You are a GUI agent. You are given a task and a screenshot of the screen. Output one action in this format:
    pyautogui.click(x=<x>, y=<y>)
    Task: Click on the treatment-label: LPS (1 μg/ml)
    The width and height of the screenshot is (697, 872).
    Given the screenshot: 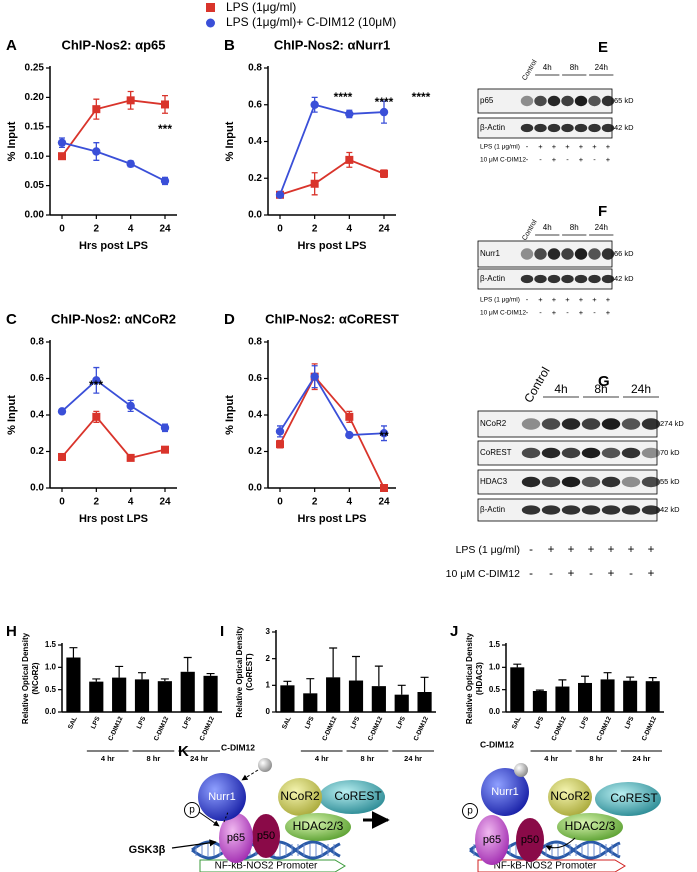 What is the action you would take?
    pyautogui.click(x=500, y=300)
    